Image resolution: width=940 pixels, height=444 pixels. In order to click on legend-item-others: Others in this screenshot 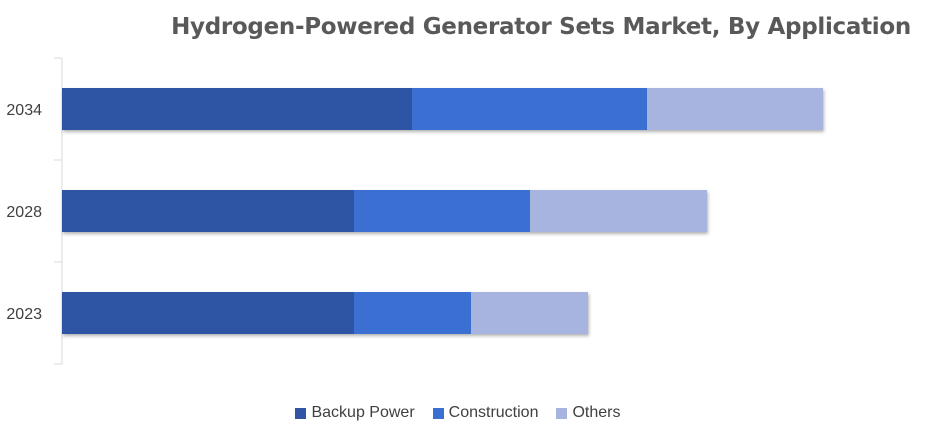, I will do `click(588, 413)`.